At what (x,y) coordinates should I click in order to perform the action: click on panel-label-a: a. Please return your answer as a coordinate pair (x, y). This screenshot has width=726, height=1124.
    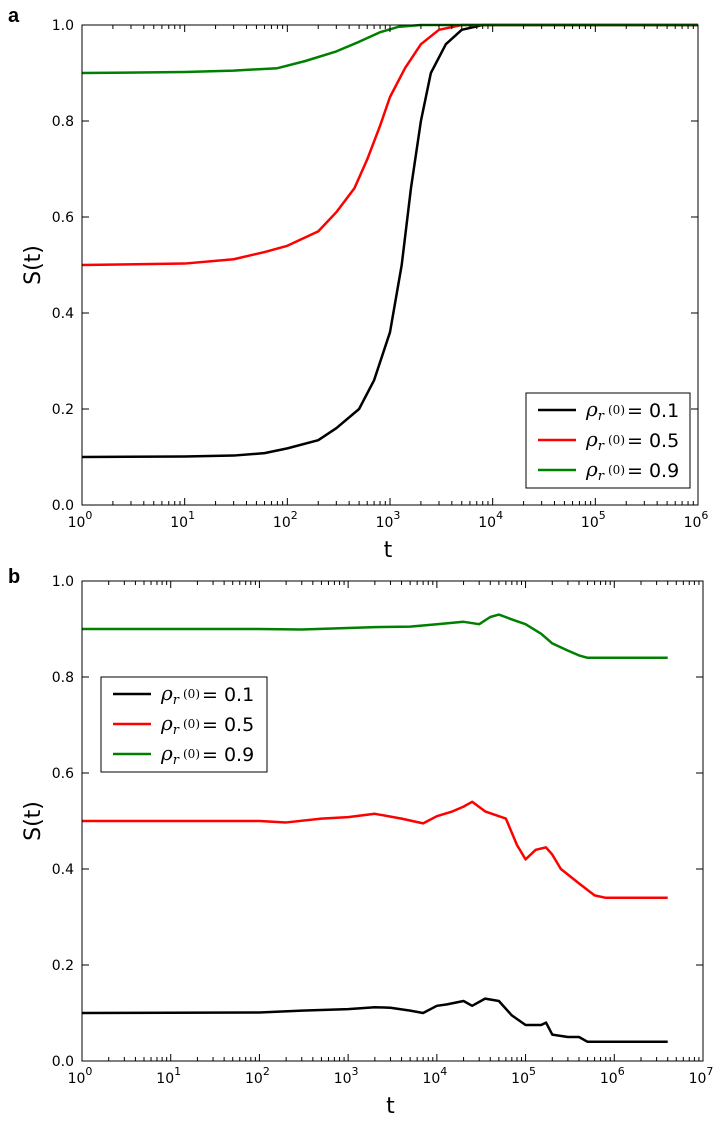
    Looking at the image, I should click on (14, 16).